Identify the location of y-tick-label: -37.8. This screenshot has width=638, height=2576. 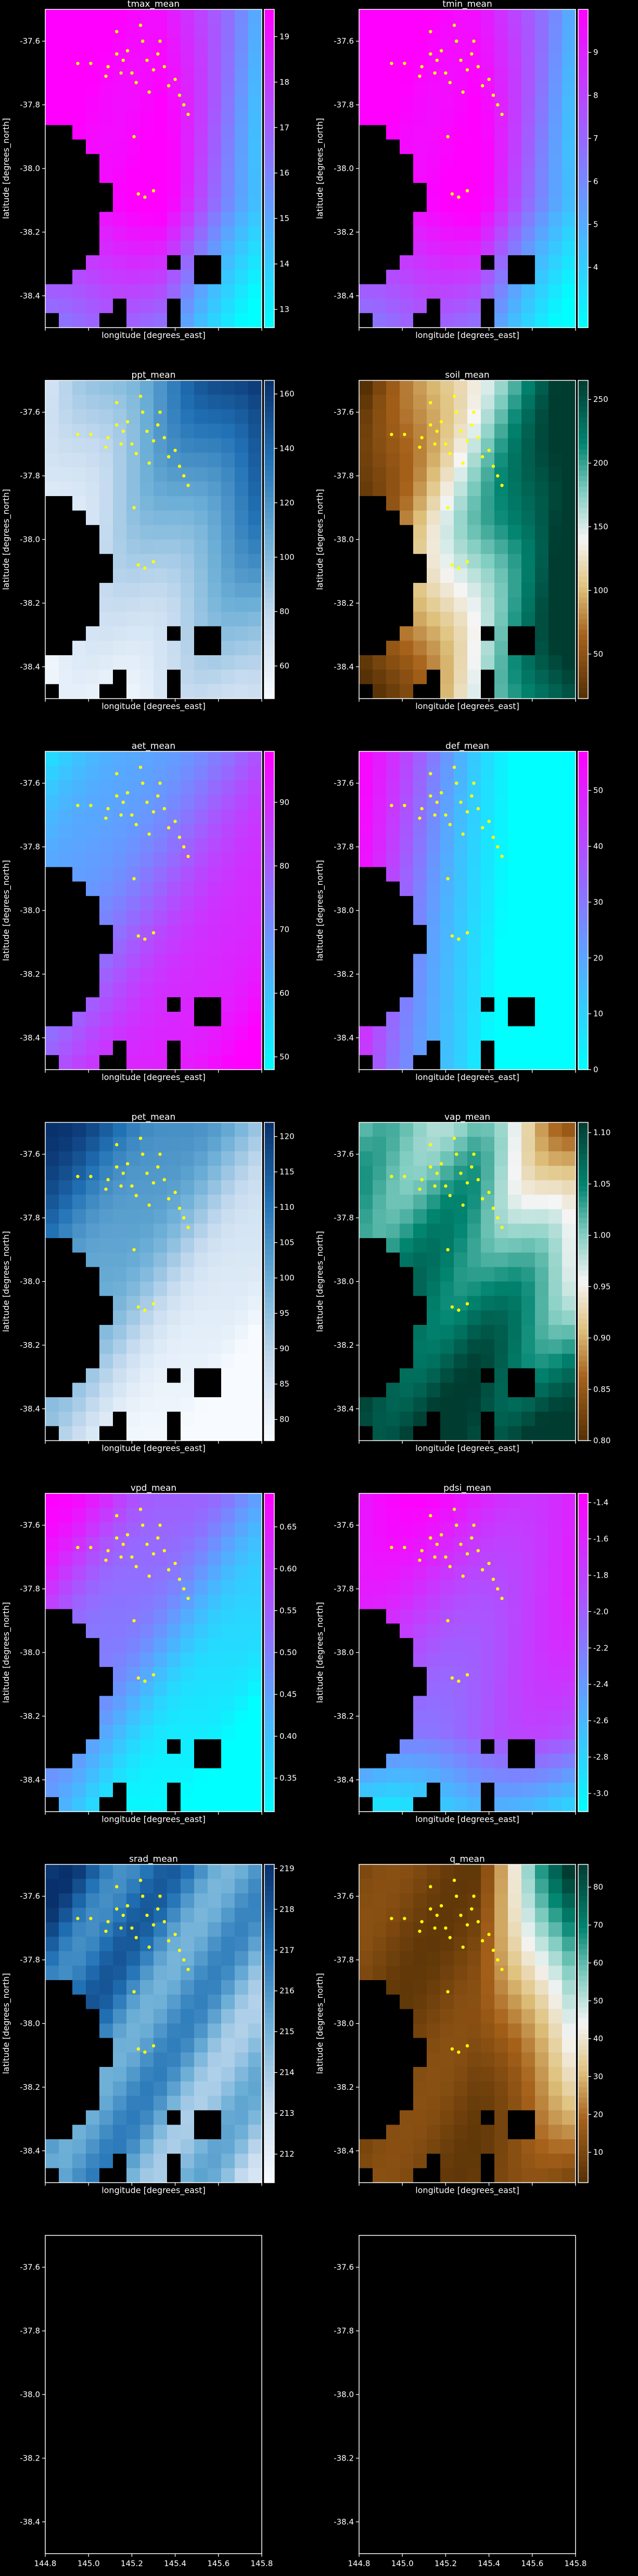
(30, 847).